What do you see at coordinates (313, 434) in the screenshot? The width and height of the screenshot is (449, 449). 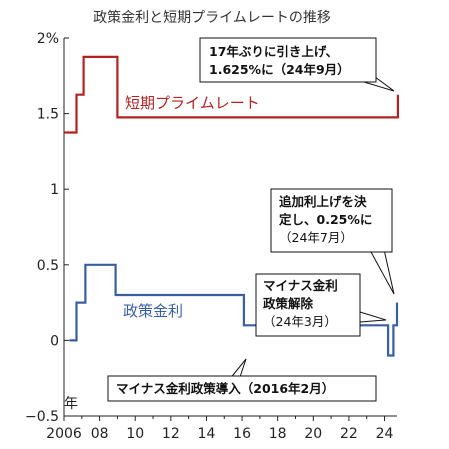 I see `x-tick-label: 20` at bounding box center [313, 434].